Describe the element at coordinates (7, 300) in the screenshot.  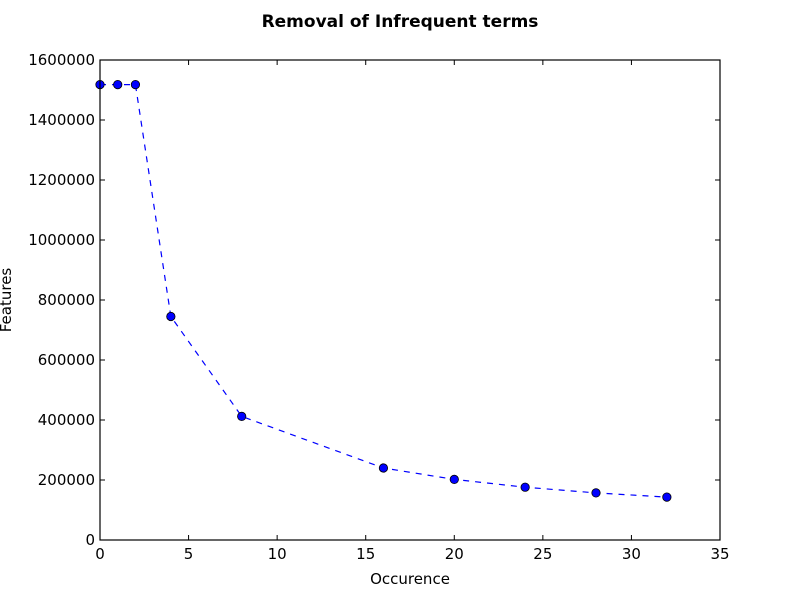
I see `y-axis-label: Features` at that location.